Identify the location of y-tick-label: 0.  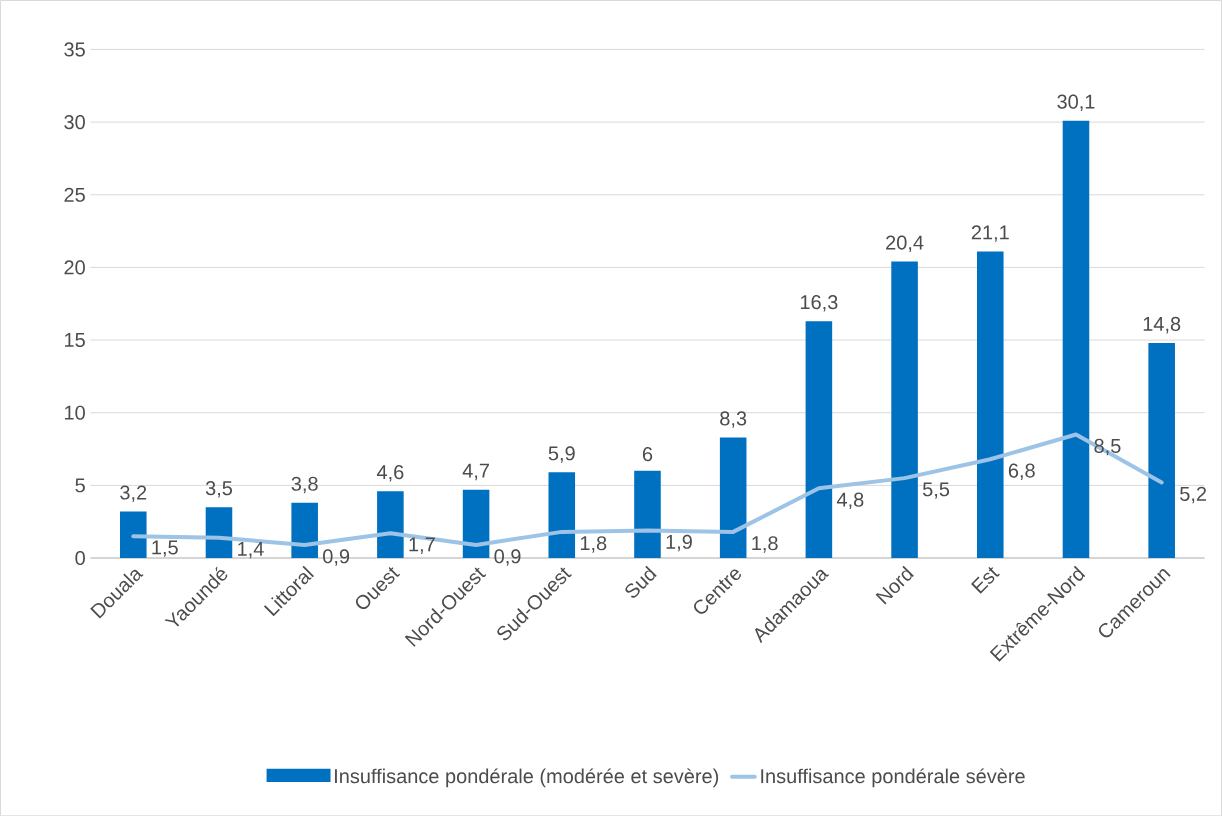
(80, 557).